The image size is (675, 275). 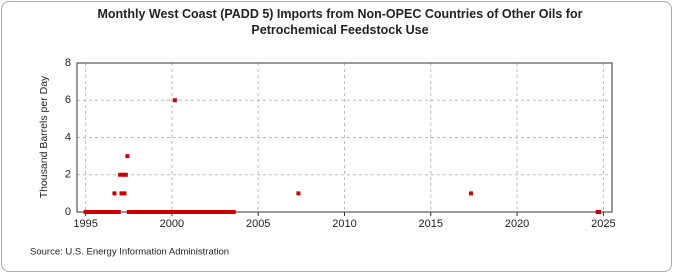 I want to click on y-tick-label: 8, so click(x=68, y=63).